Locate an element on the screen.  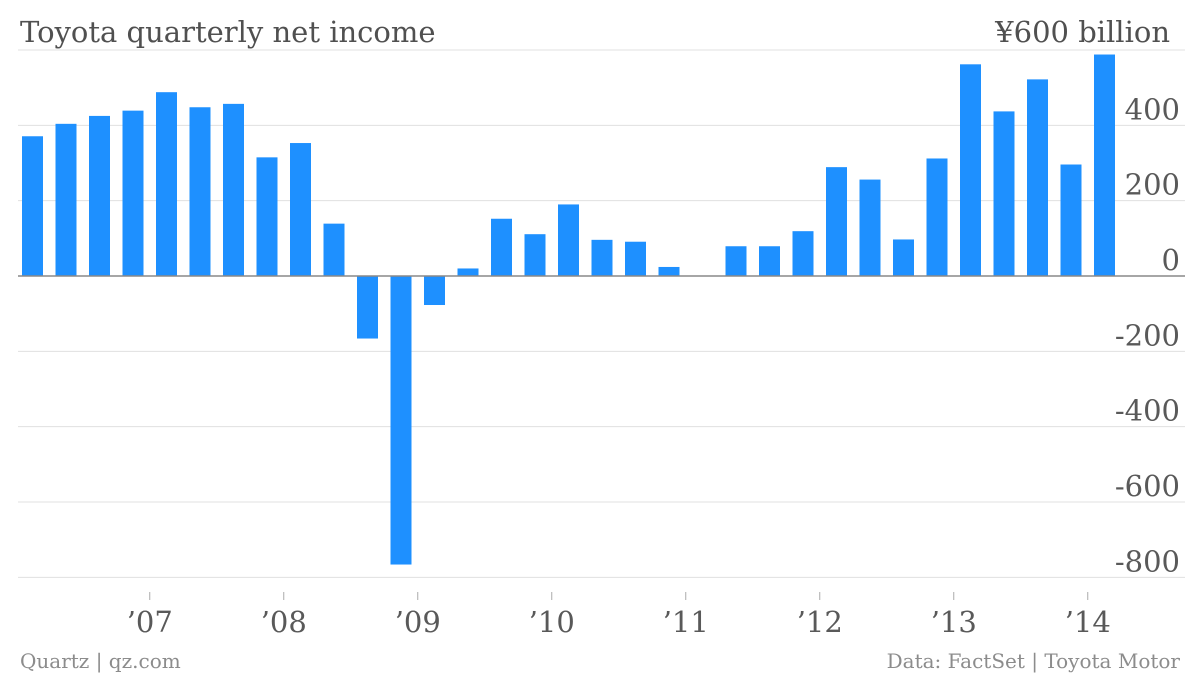
y-tick-label: -400 is located at coordinates (1147, 411).